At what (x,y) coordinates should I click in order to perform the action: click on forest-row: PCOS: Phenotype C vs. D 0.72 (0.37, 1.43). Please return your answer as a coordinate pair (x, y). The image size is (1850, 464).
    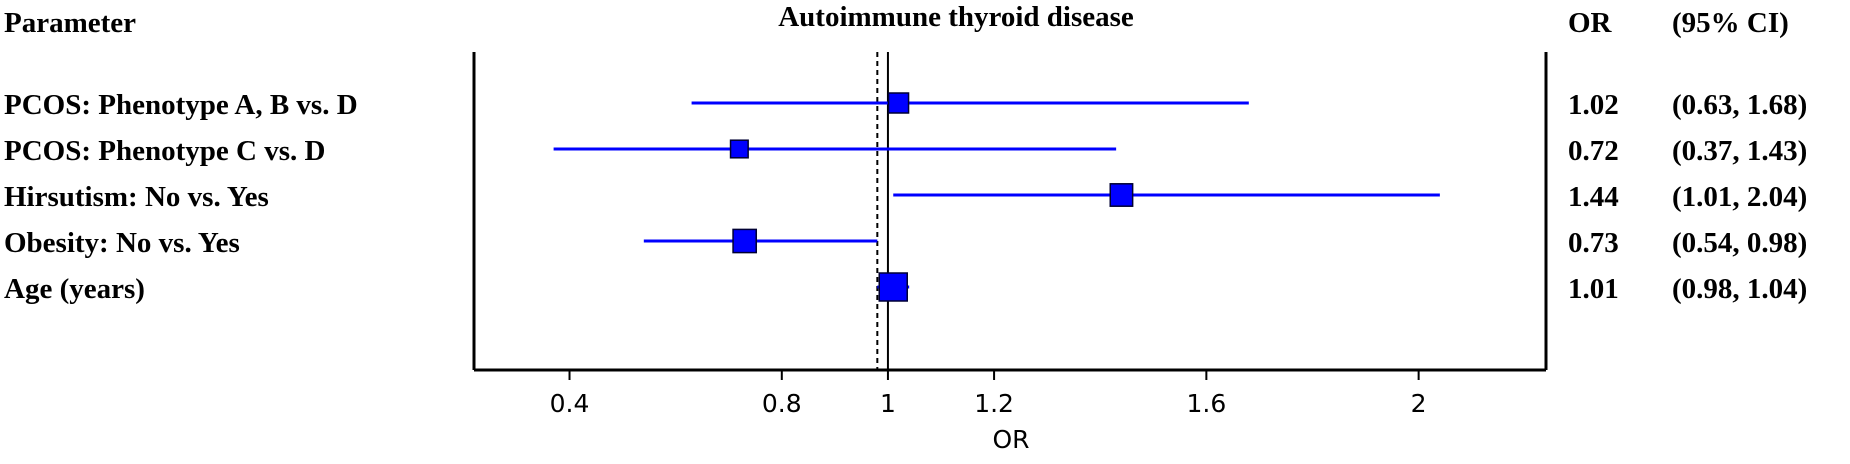
    Looking at the image, I should click on (905, 151).